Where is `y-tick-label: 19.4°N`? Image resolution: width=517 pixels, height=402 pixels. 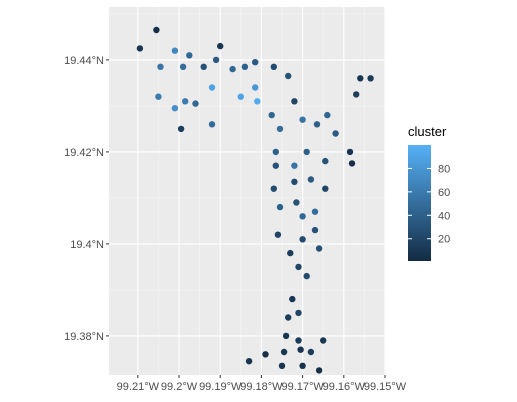 y-tick-label: 19.4°N is located at coordinates (87, 245).